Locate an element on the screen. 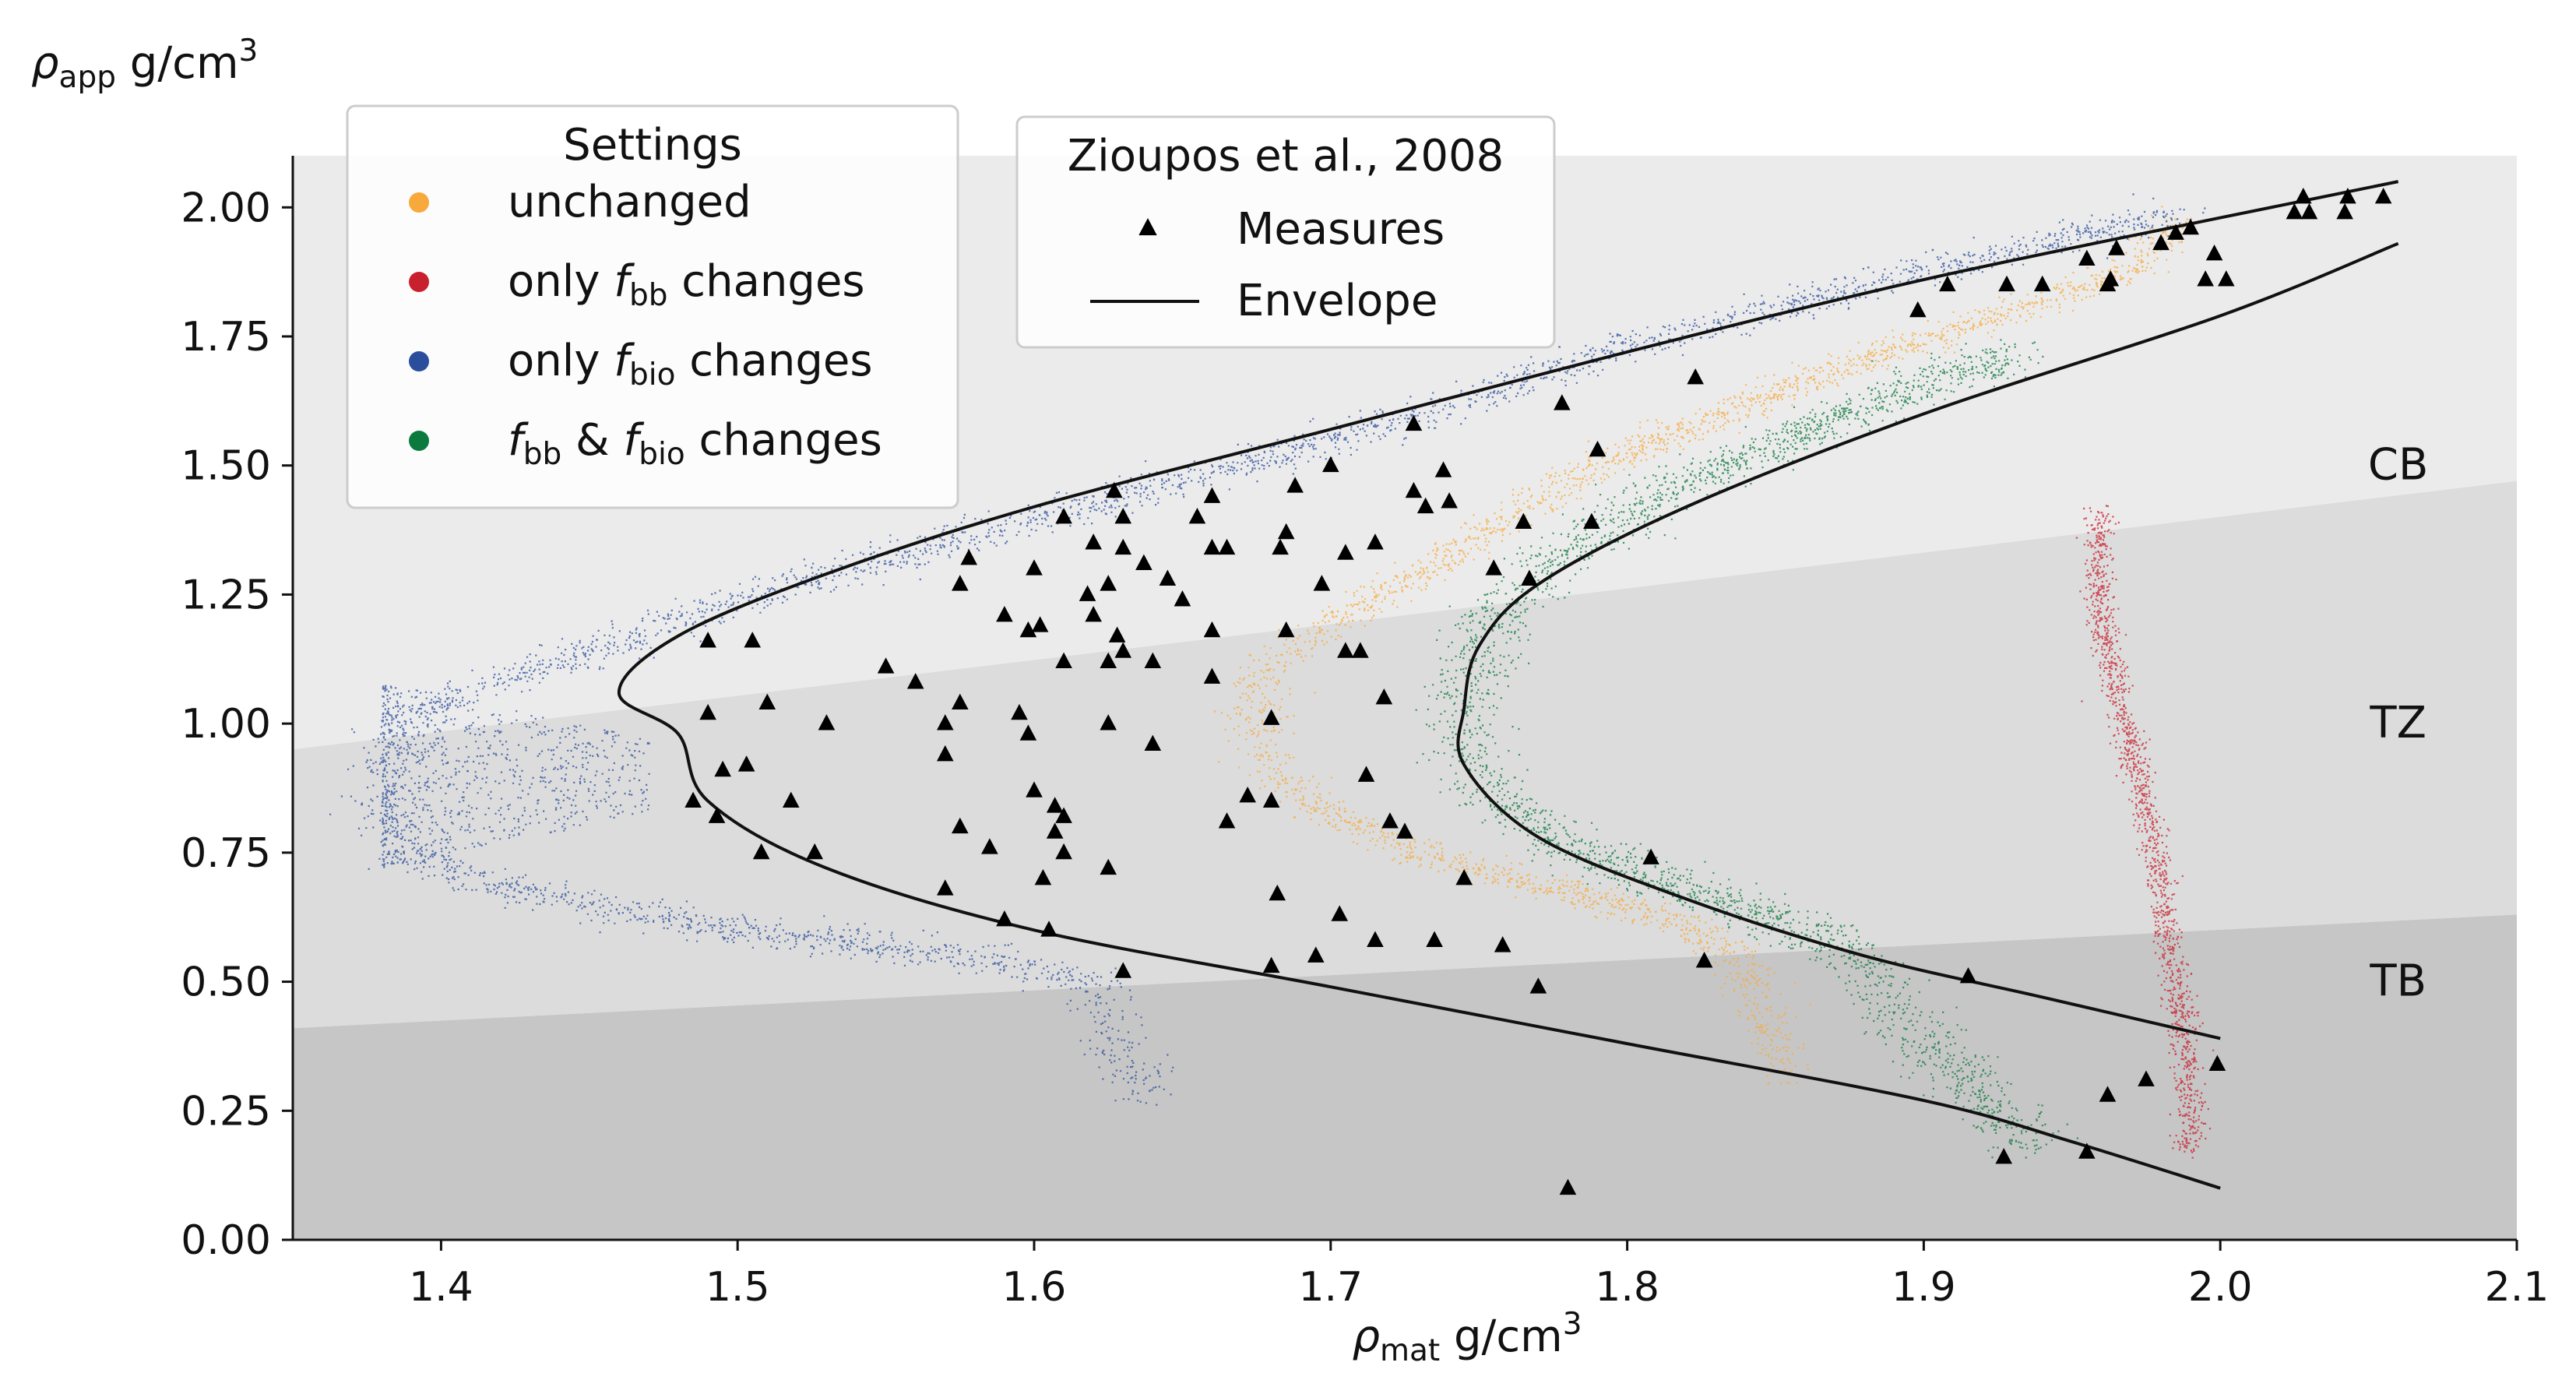 The image size is (2576, 1380). settings-legend-entry: only fbb changes is located at coordinates (686, 284).